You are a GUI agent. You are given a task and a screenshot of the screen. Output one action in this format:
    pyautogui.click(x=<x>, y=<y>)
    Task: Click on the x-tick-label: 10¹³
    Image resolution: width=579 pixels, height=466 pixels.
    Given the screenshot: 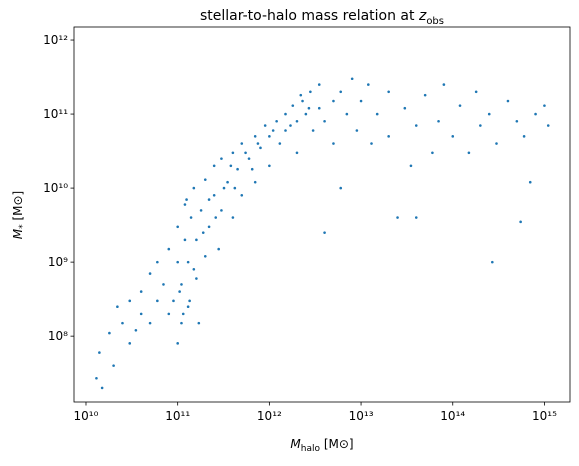 What is the action you would take?
    pyautogui.click(x=361, y=416)
    